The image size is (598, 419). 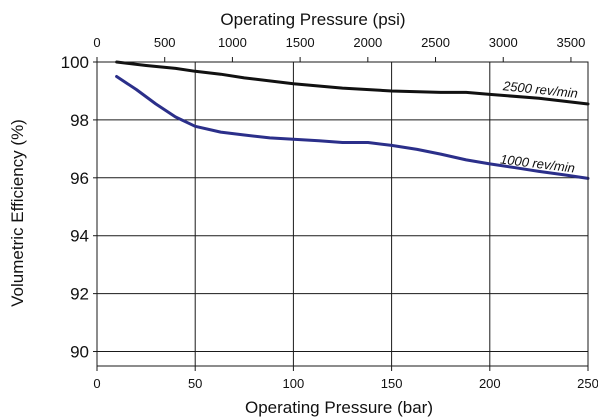 I want to click on x2-tick-label: 3000, so click(x=503, y=42).